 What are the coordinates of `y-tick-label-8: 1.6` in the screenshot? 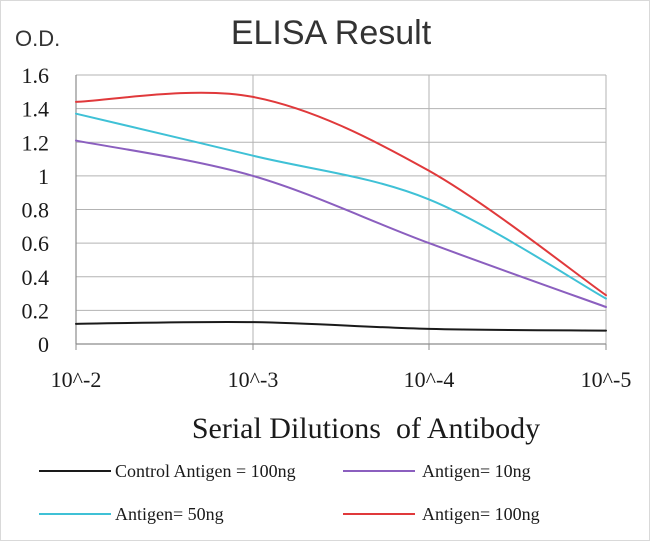 It's located at (36, 75).